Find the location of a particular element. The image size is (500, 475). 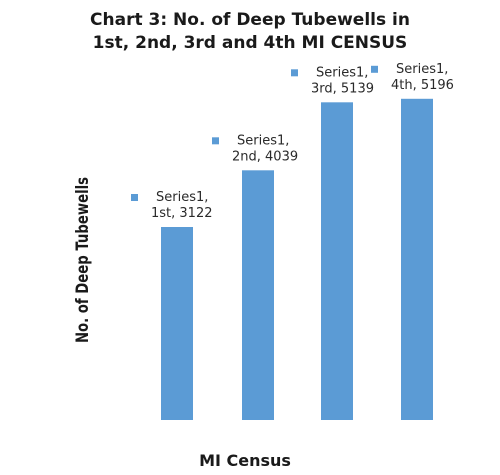

bar-3rd is located at coordinates (337, 261).